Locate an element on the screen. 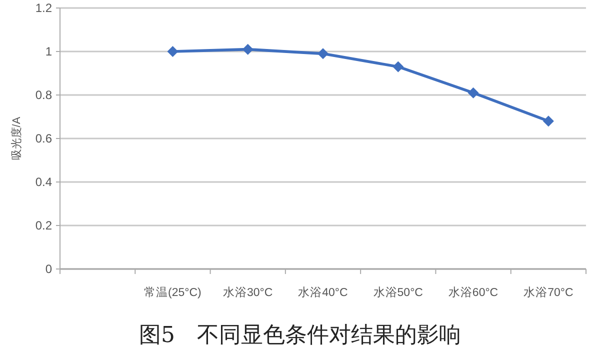 Image resolution: width=600 pixels, height=359 pixels. x-tick-label: 水浴70°C is located at coordinates (549, 292).